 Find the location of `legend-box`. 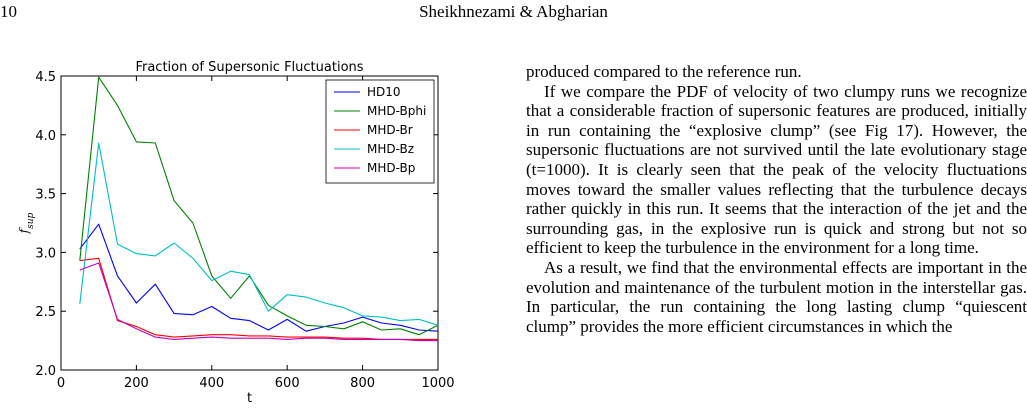

legend-box is located at coordinates (380, 131).